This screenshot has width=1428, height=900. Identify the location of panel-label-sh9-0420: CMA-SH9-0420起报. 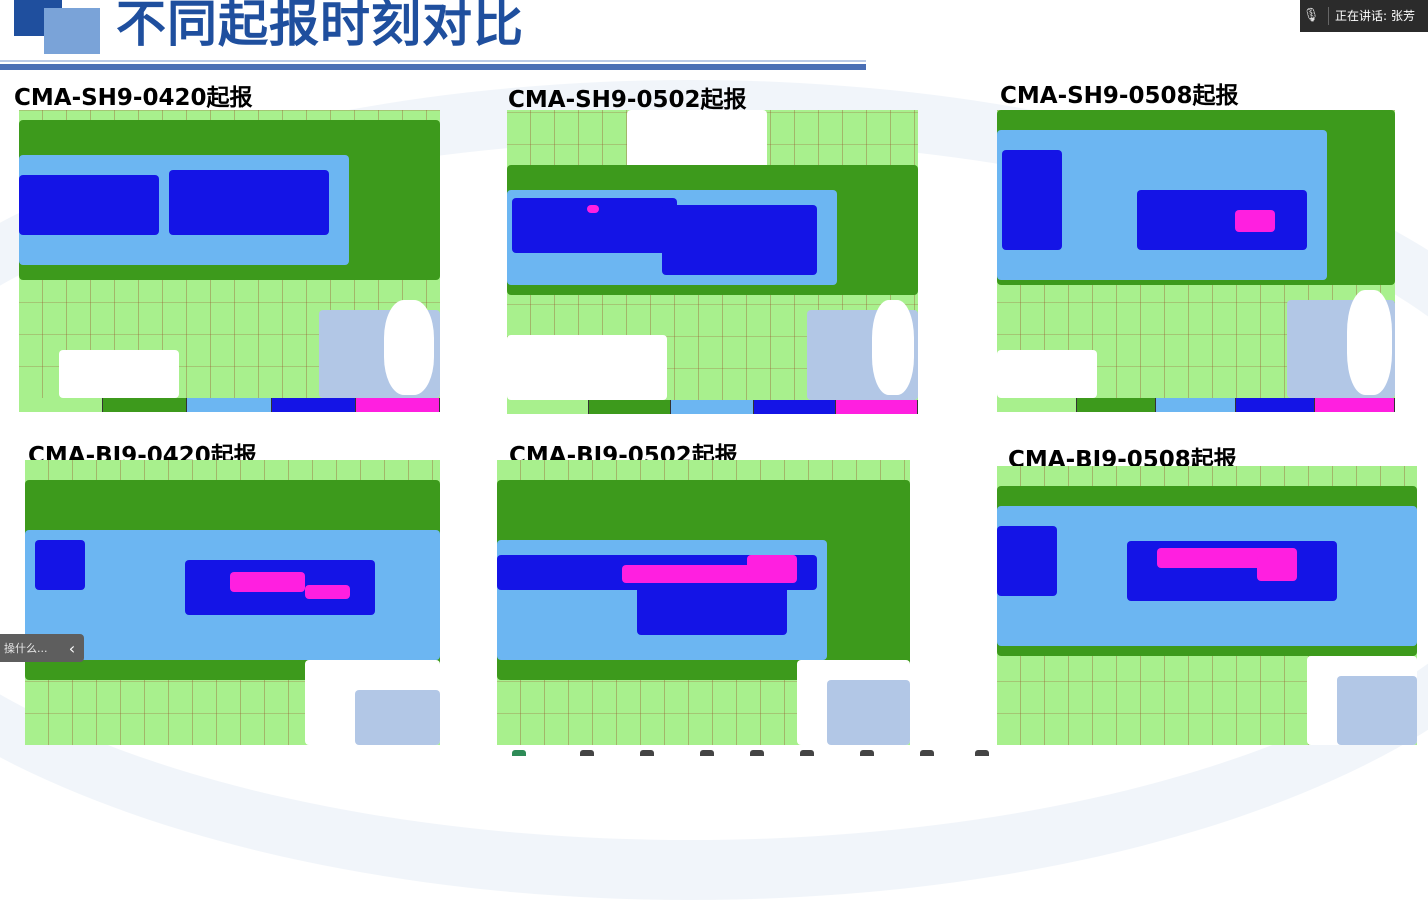
(133, 98).